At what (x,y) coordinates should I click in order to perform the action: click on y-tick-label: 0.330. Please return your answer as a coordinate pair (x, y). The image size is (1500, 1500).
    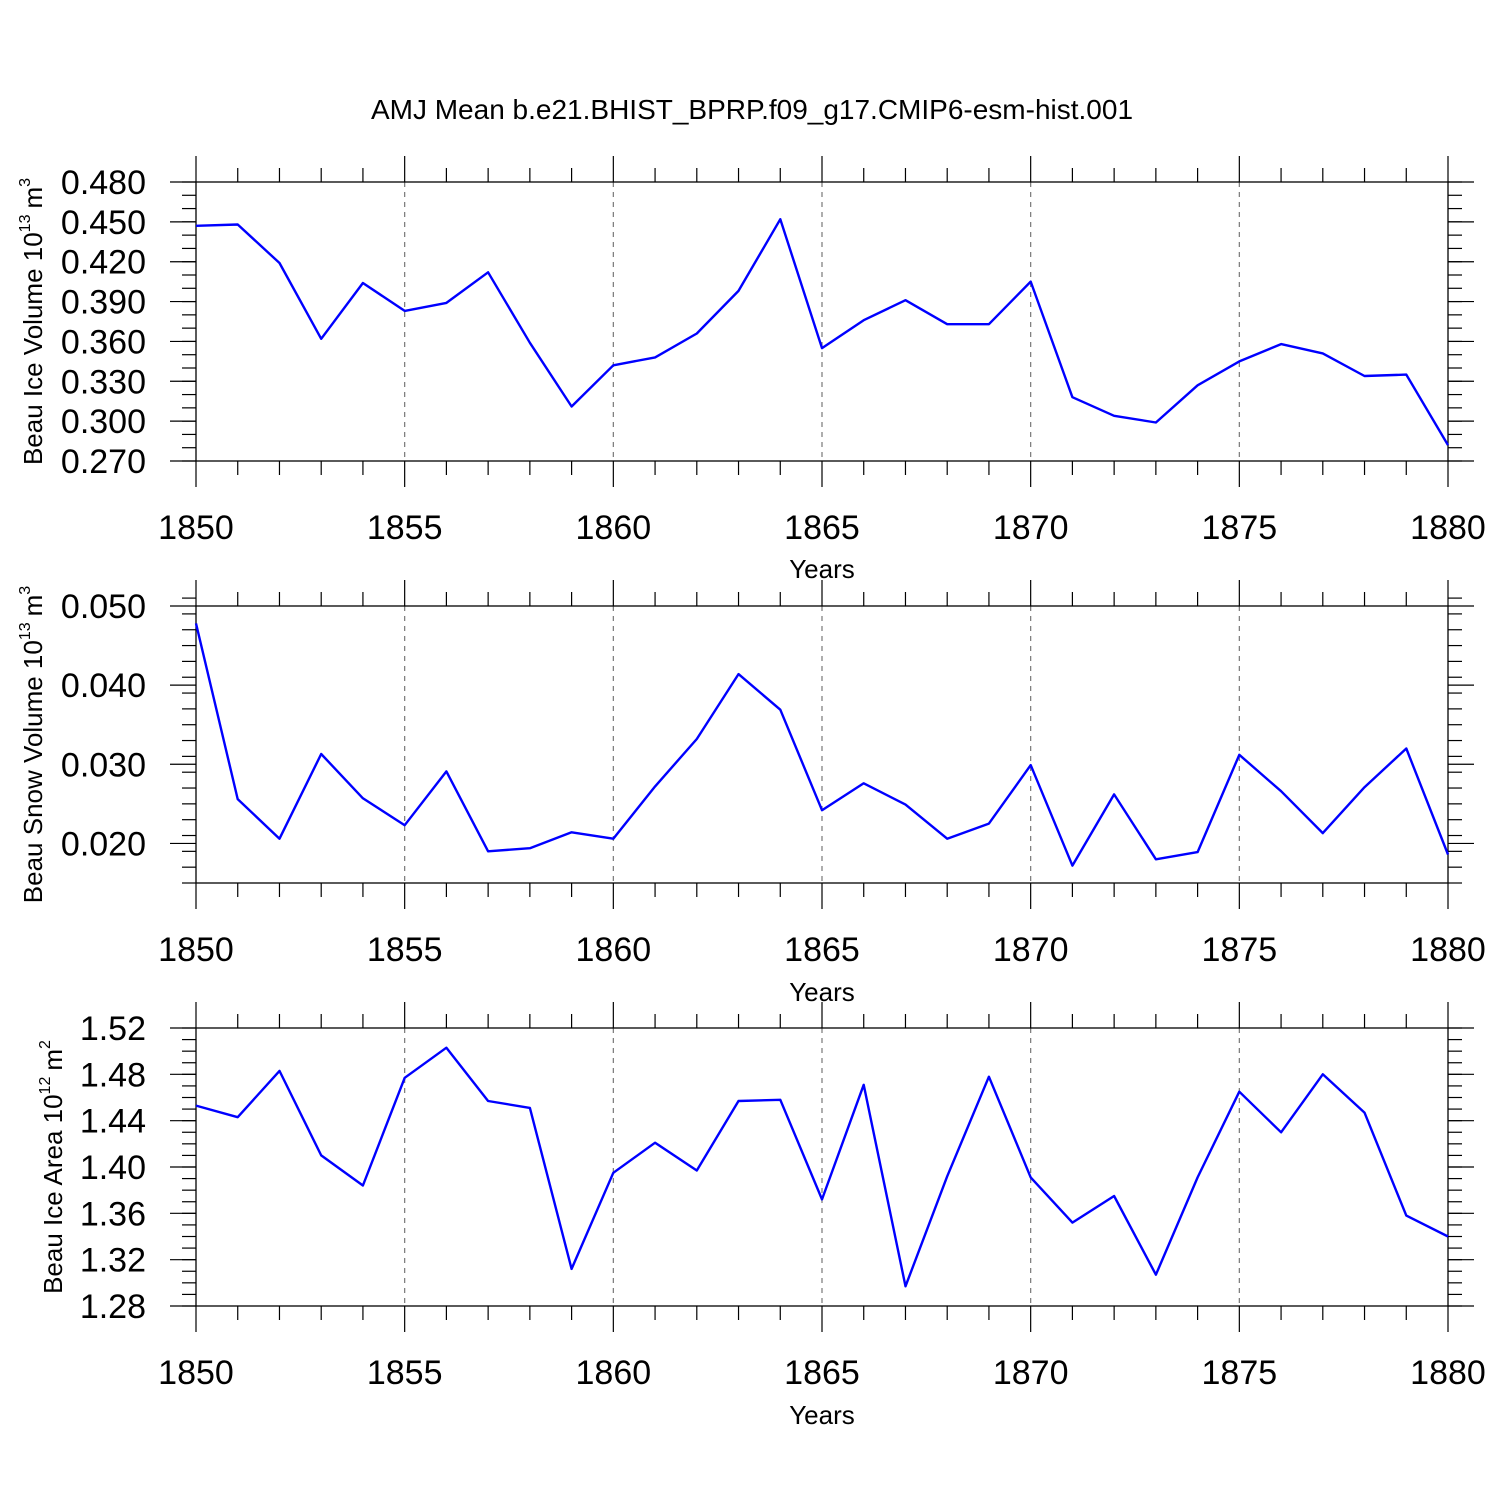
    Looking at the image, I should click on (103, 382).